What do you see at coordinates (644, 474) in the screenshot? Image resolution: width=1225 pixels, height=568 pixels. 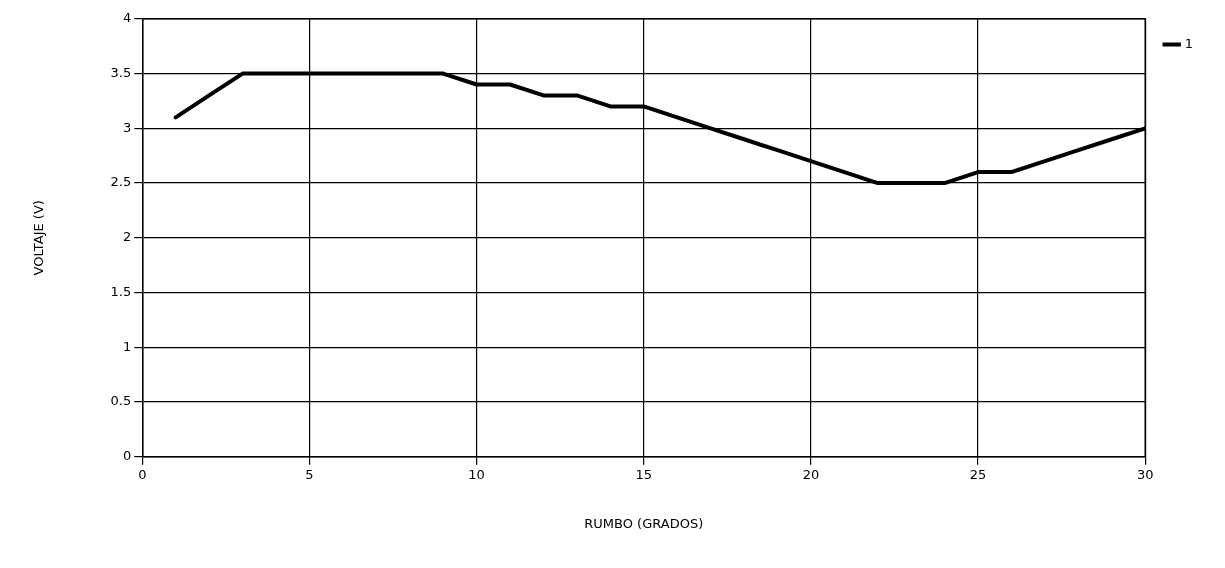 I see `x-tick-label: 15` at bounding box center [644, 474].